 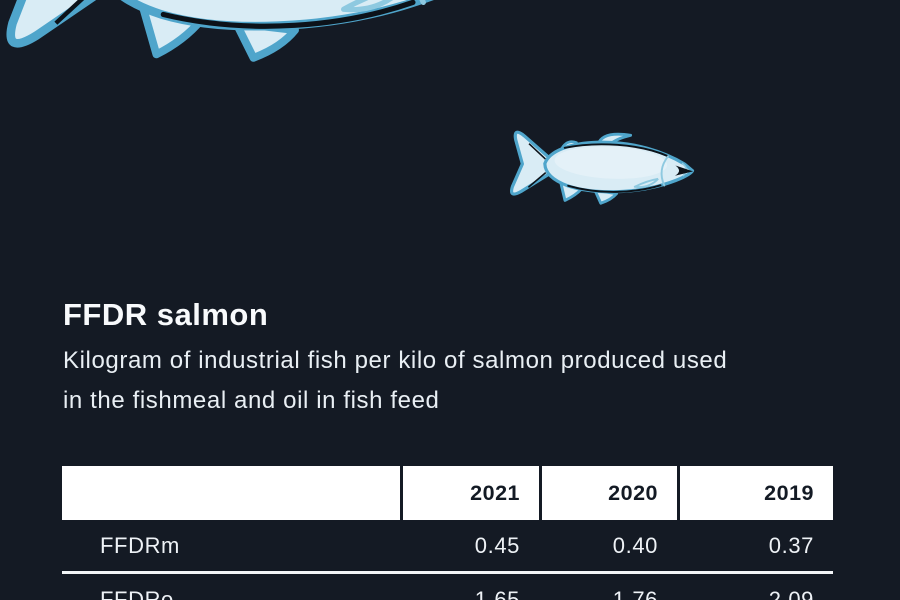 I want to click on page-title: FFDR salmon, so click(x=166, y=314).